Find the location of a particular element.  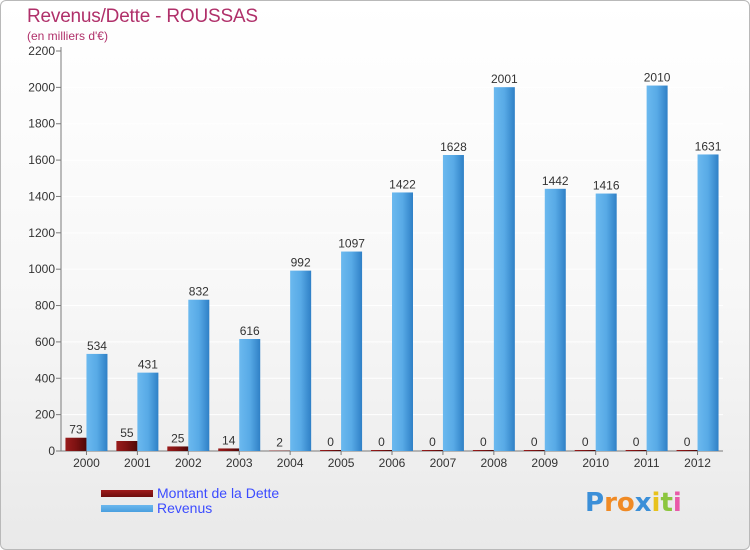

data-label-dette: 2 is located at coordinates (279, 443).